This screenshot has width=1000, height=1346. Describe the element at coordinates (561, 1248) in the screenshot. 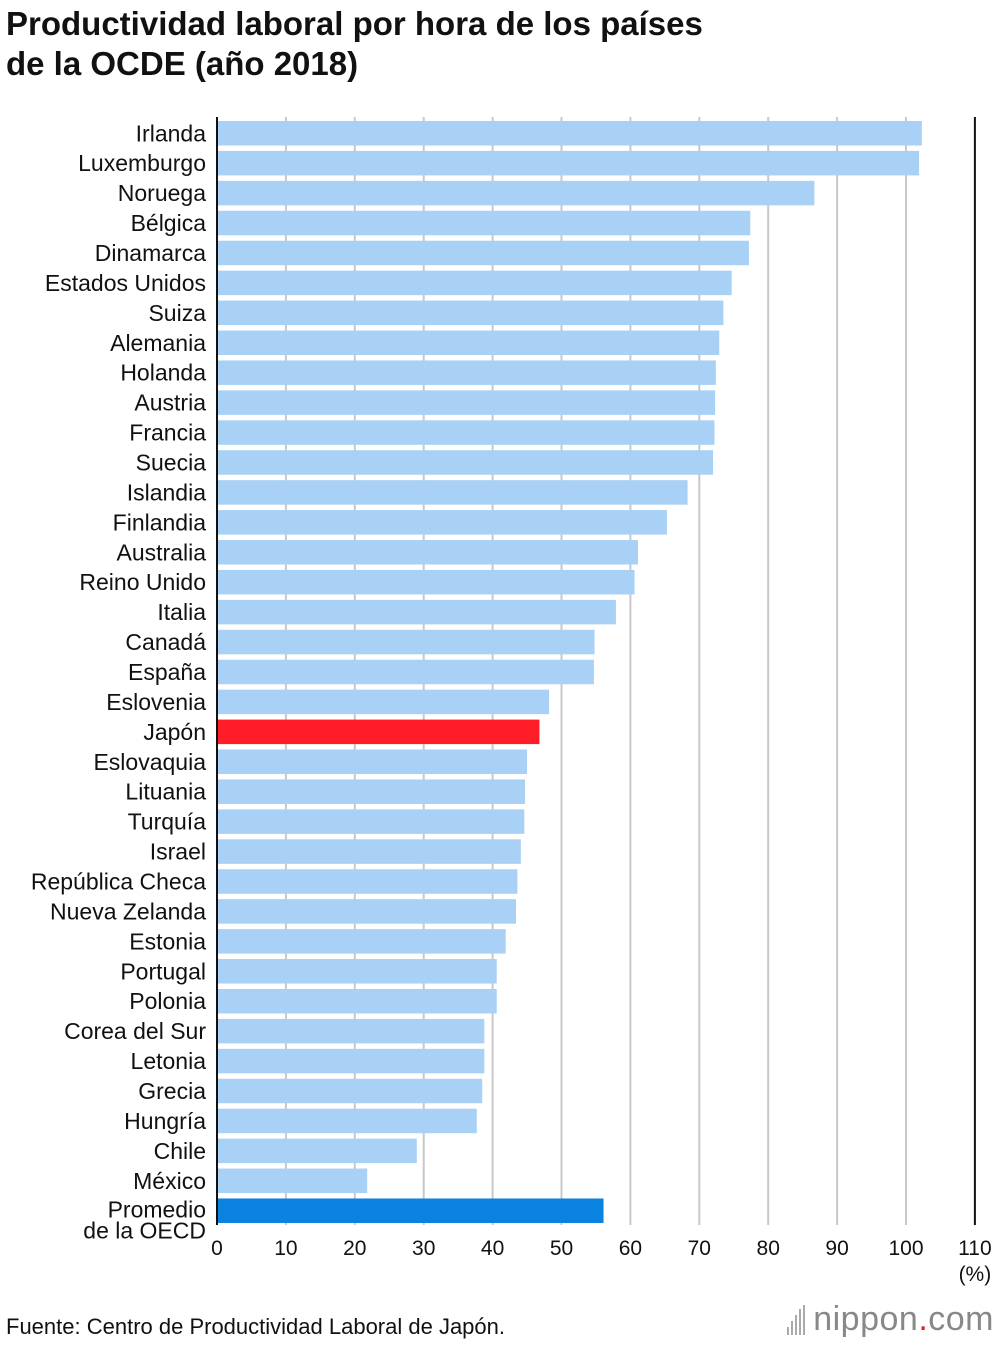

I see `x-tick-label: 50` at that location.